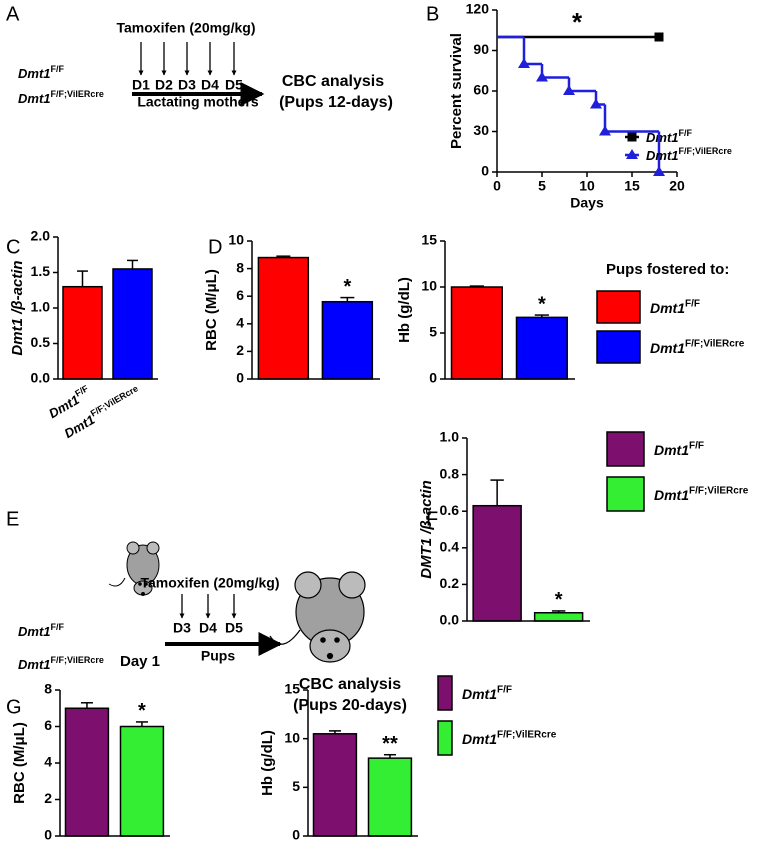 The image size is (765, 844). Describe the element at coordinates (587, 186) in the screenshot. I see `x-tick-label: 10` at that location.